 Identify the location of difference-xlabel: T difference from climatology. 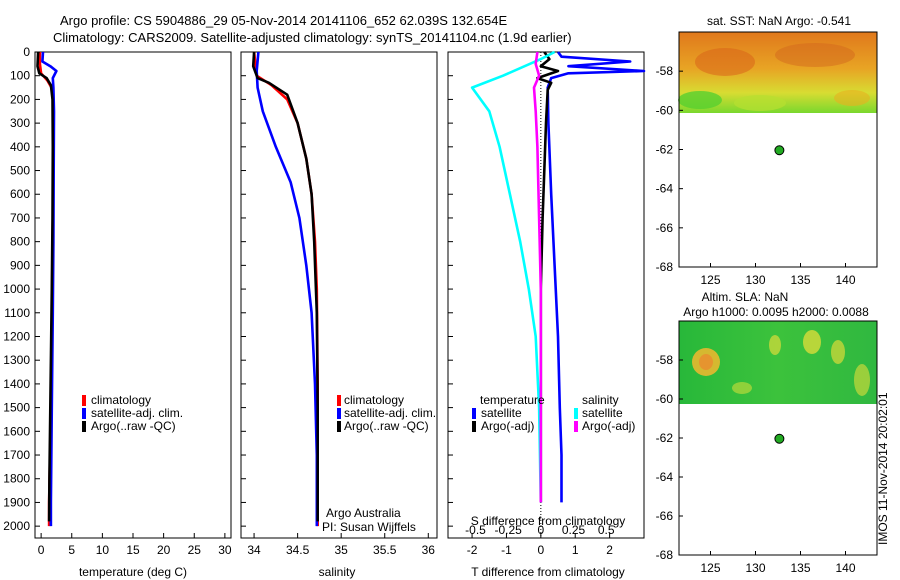
(548, 572).